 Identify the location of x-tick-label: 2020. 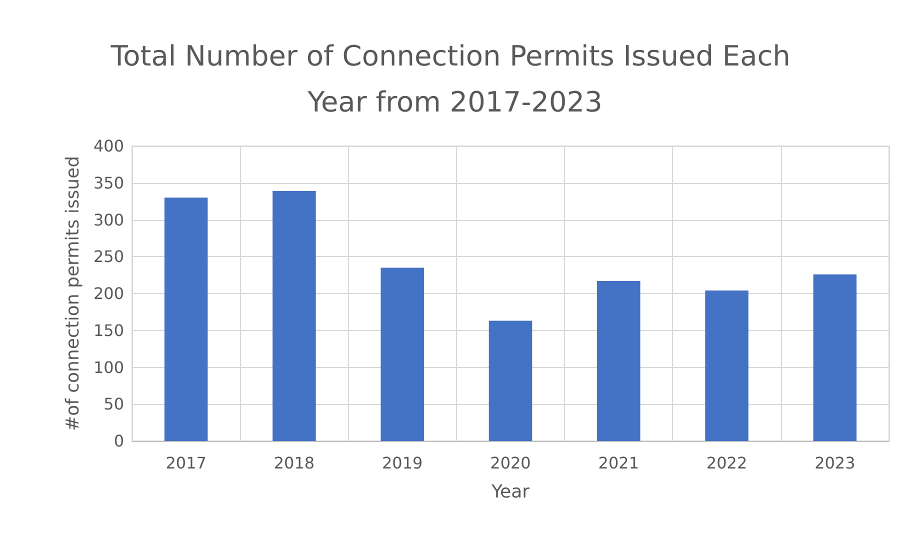
(510, 463).